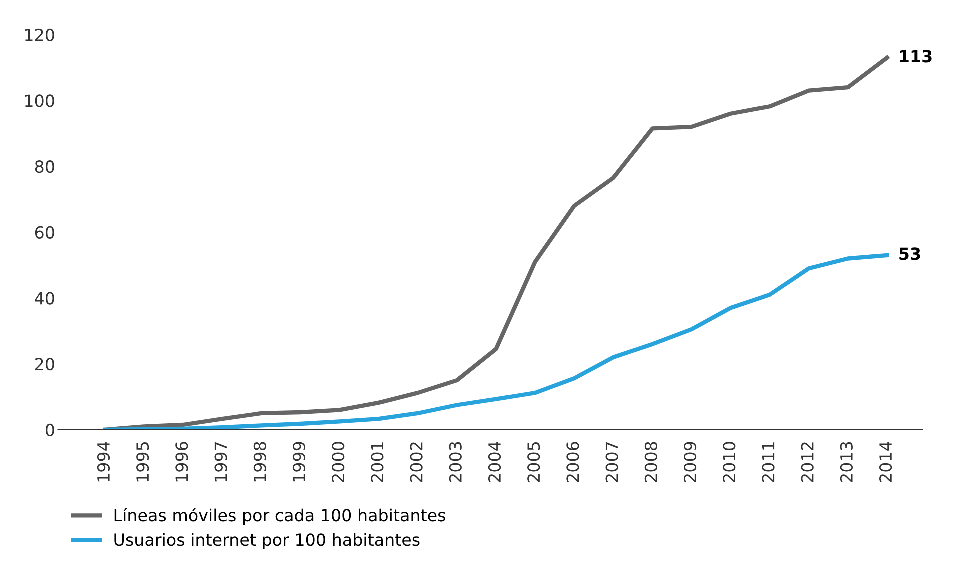 This screenshot has width=971, height=581. I want to click on x-tick-label: 2008, so click(651, 462).